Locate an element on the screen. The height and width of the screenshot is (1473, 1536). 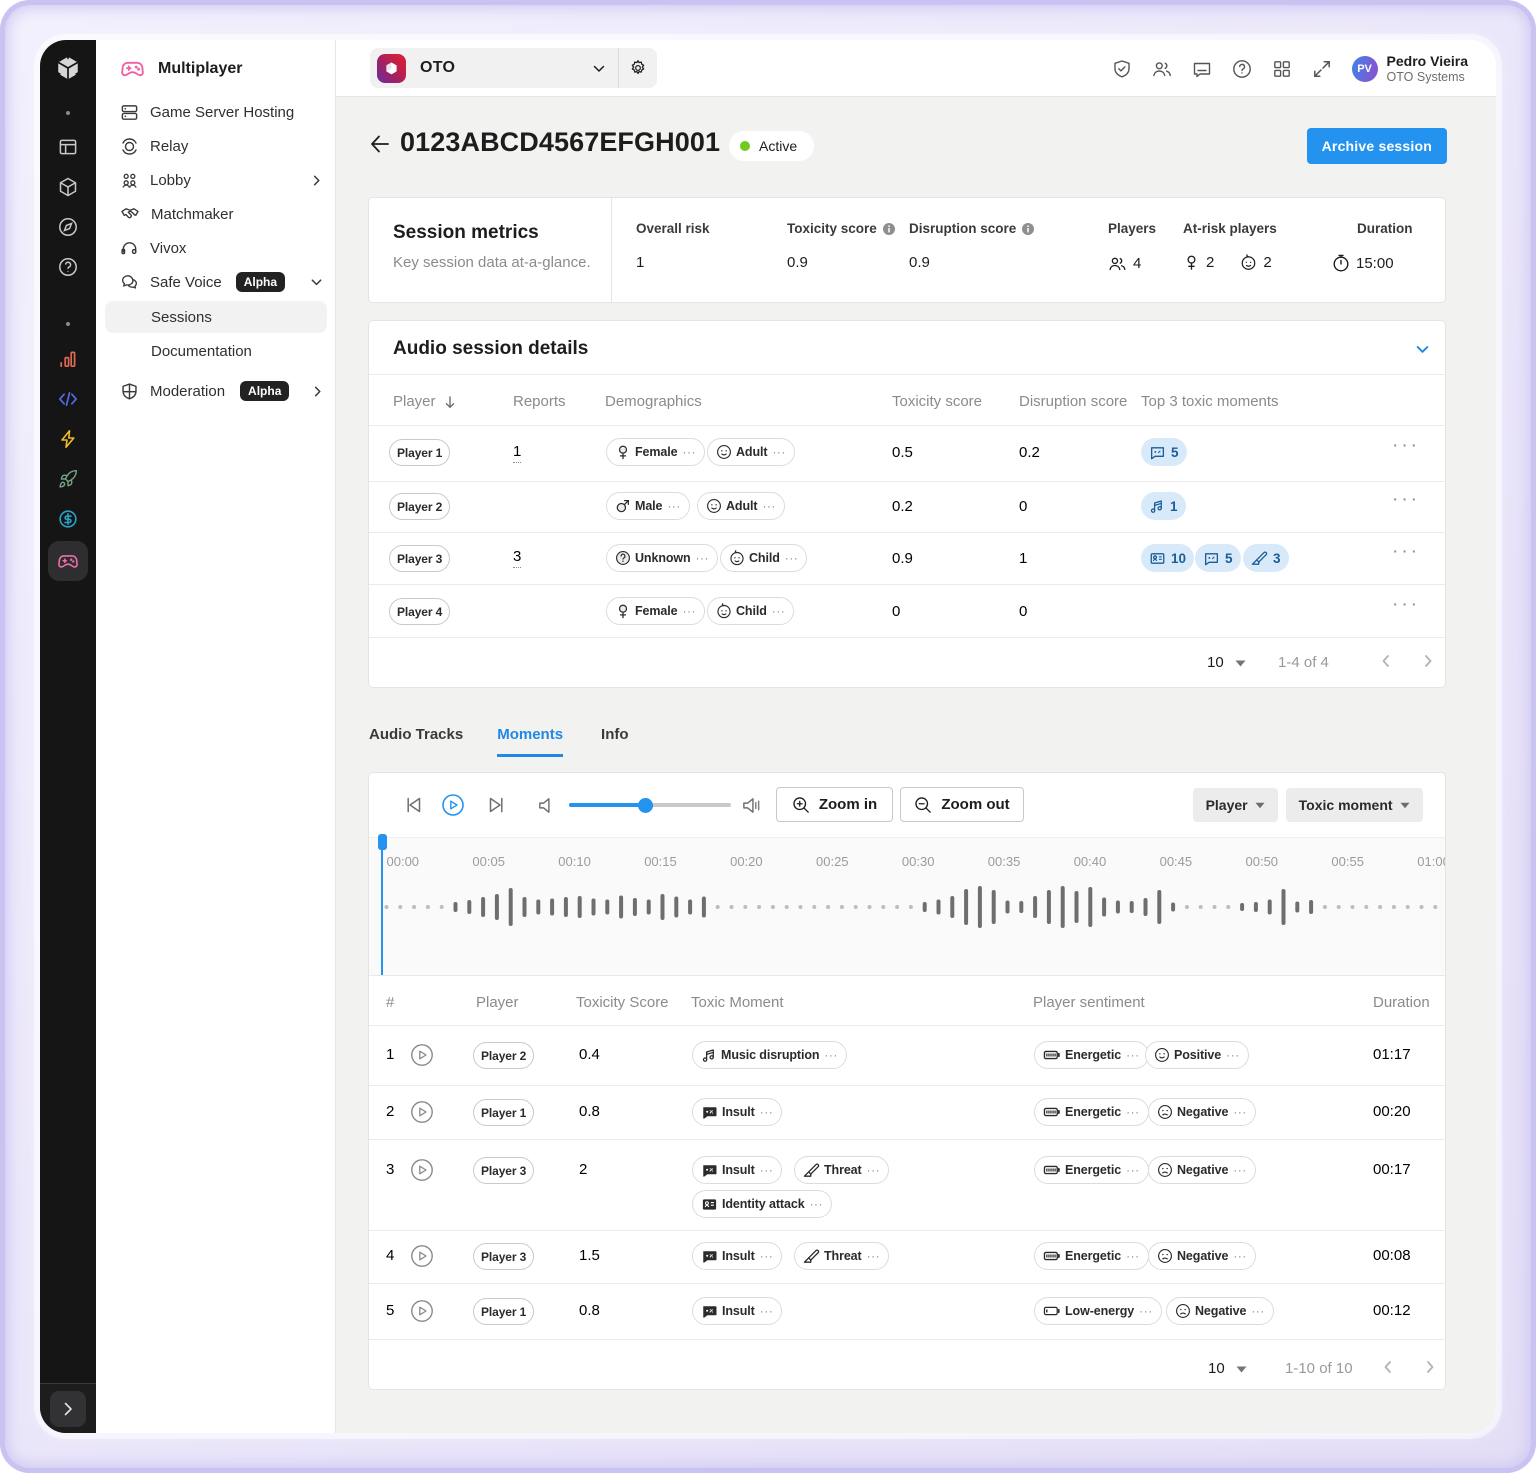
svg-text: 00:15 is located at coordinates (660, 861).